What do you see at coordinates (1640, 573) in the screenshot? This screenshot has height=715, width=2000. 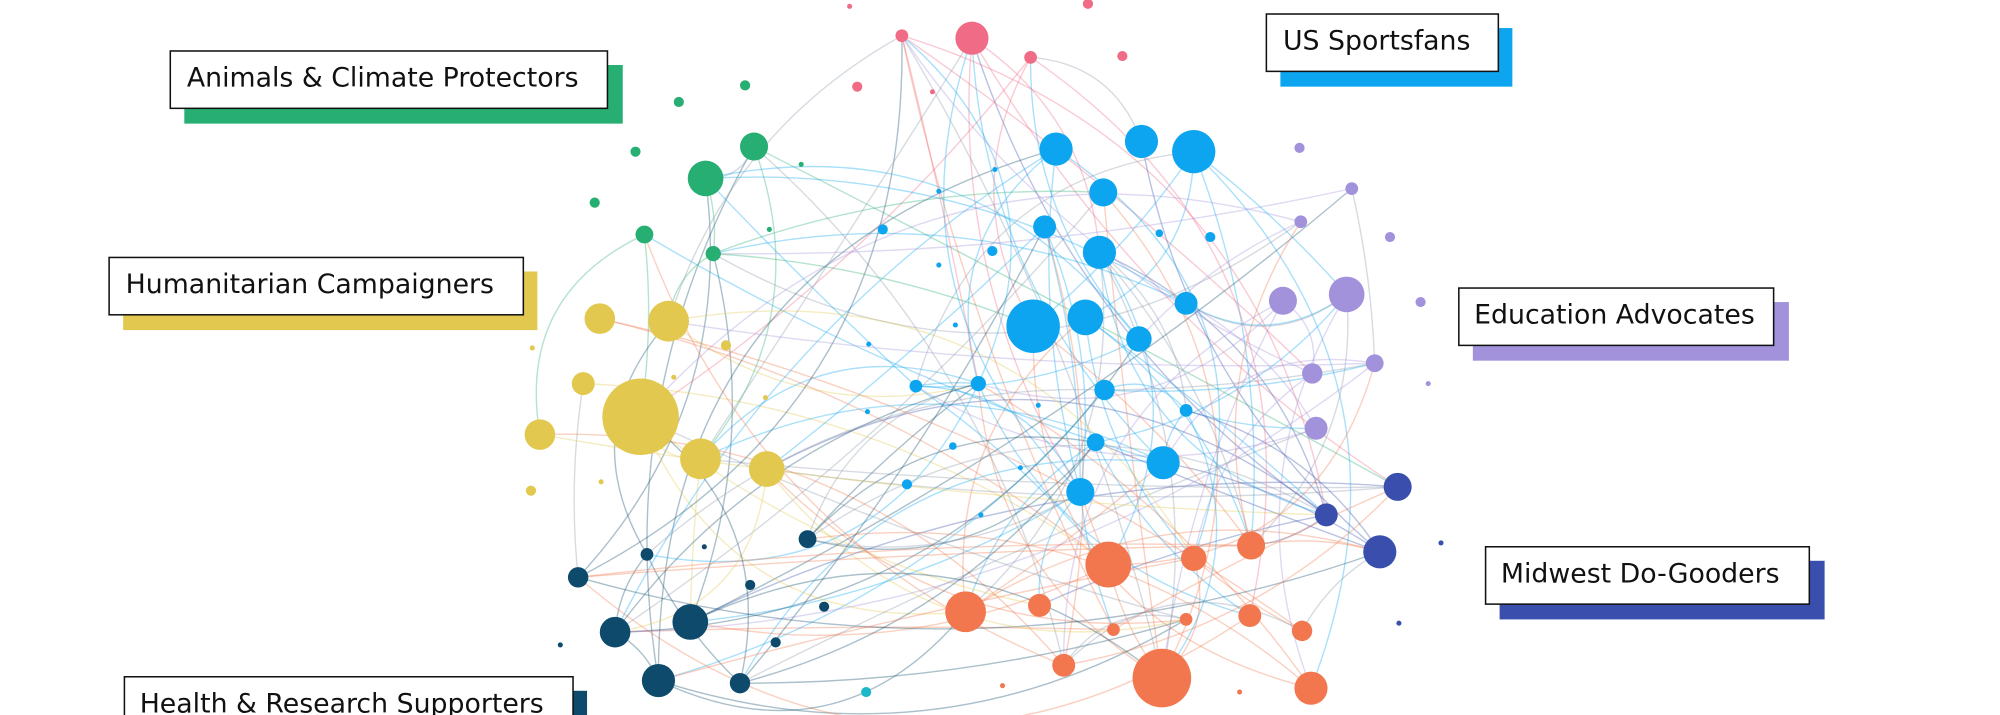 I see `cluster-label: Midwest Do-Gooders` at bounding box center [1640, 573].